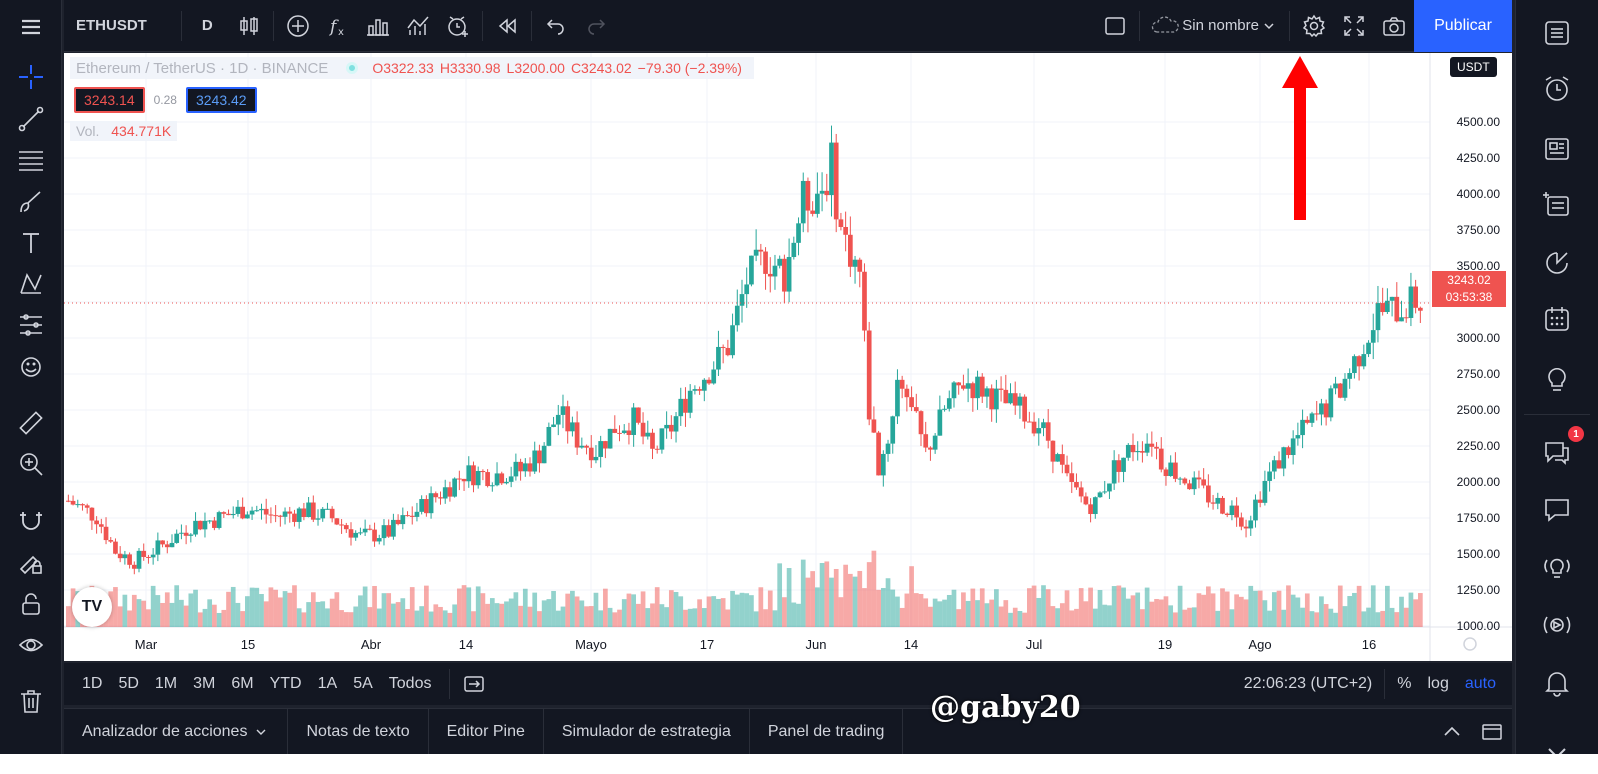 This screenshot has height=774, width=1598. I want to click on ideas-stream-icon, so click(1557, 567).